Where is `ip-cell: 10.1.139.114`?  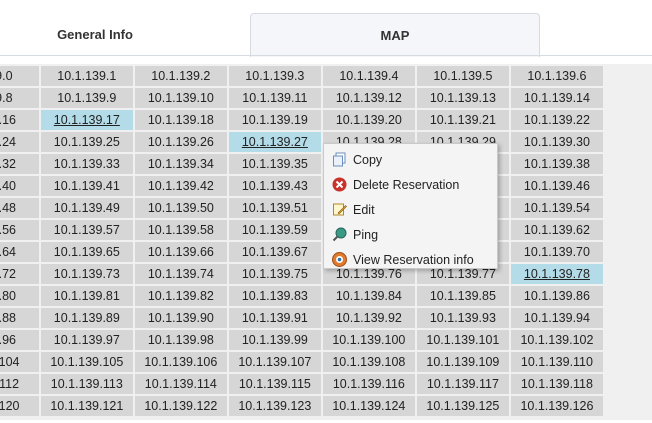
ip-cell: 10.1.139.114 is located at coordinates (180, 384).